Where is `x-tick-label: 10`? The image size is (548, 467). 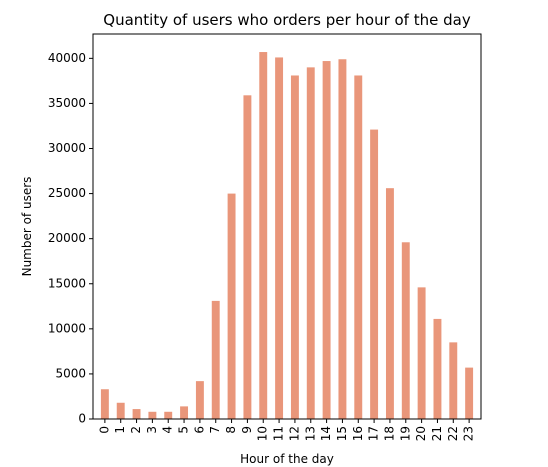
x-tick-label: 10 is located at coordinates (263, 433).